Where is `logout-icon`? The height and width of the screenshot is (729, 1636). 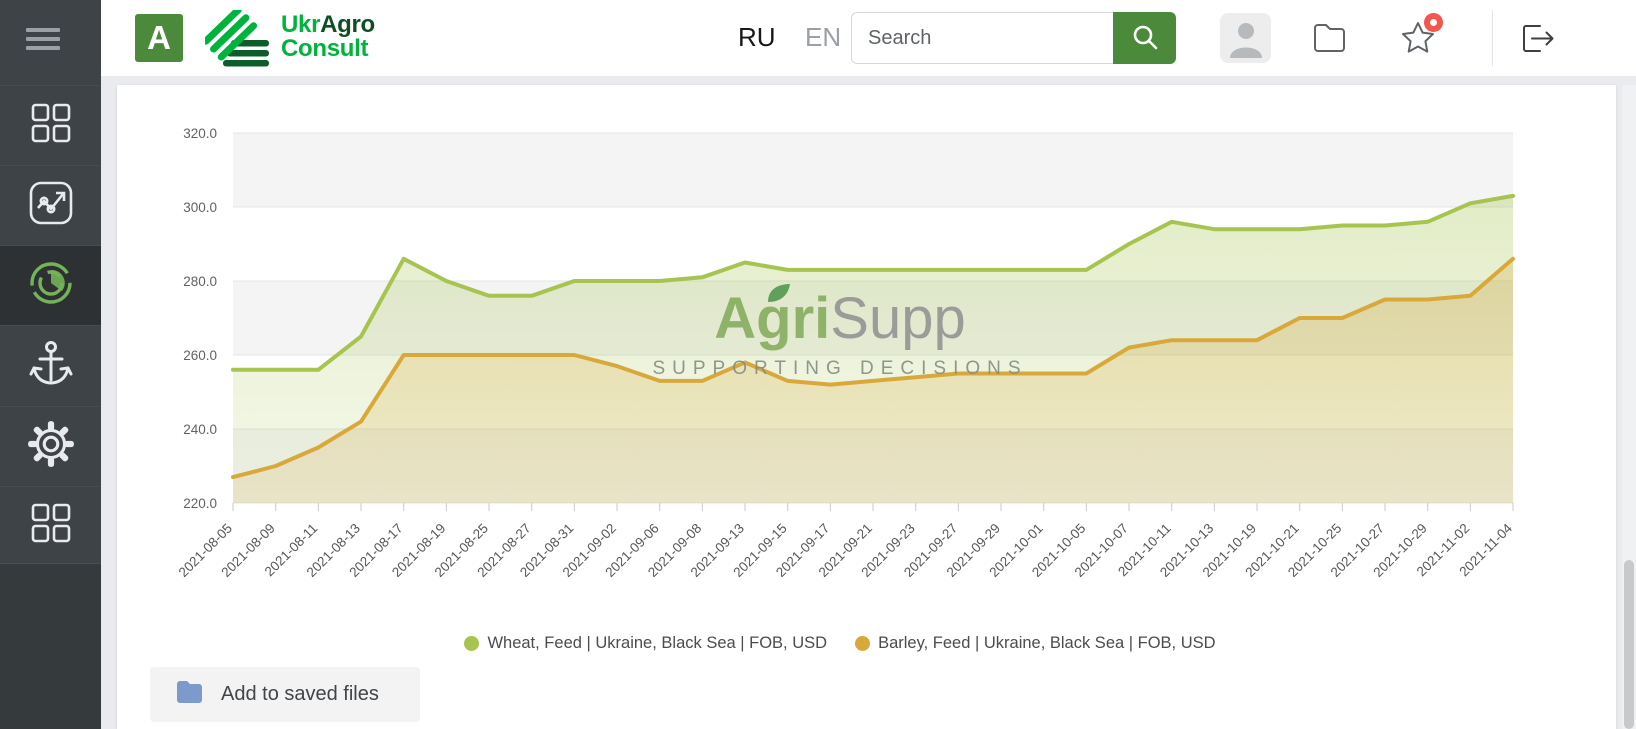
logout-icon is located at coordinates (1538, 41).